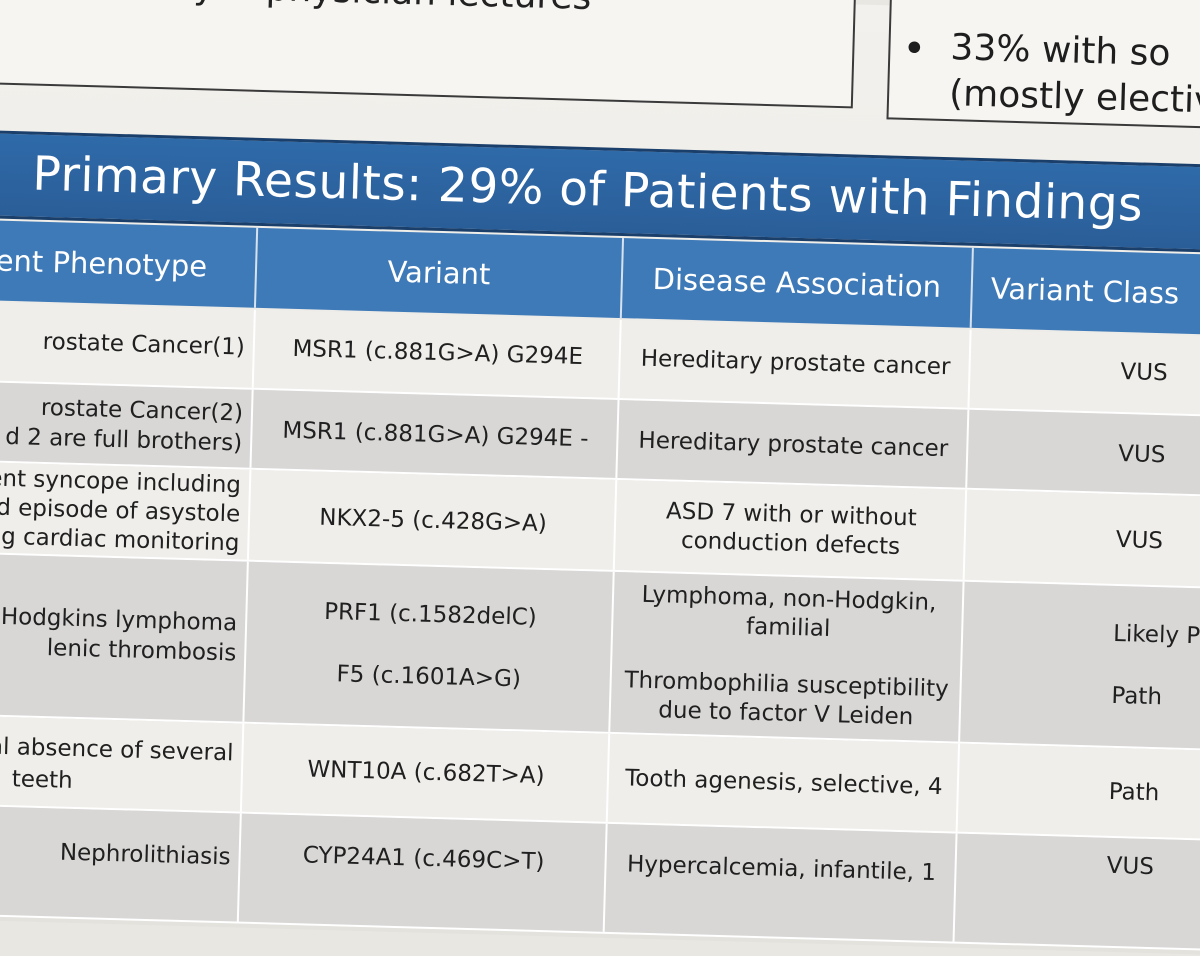 The height and width of the screenshot is (956, 1200). What do you see at coordinates (1085, 291) in the screenshot?
I see `header-variant-class: Variant Class` at bounding box center [1085, 291].